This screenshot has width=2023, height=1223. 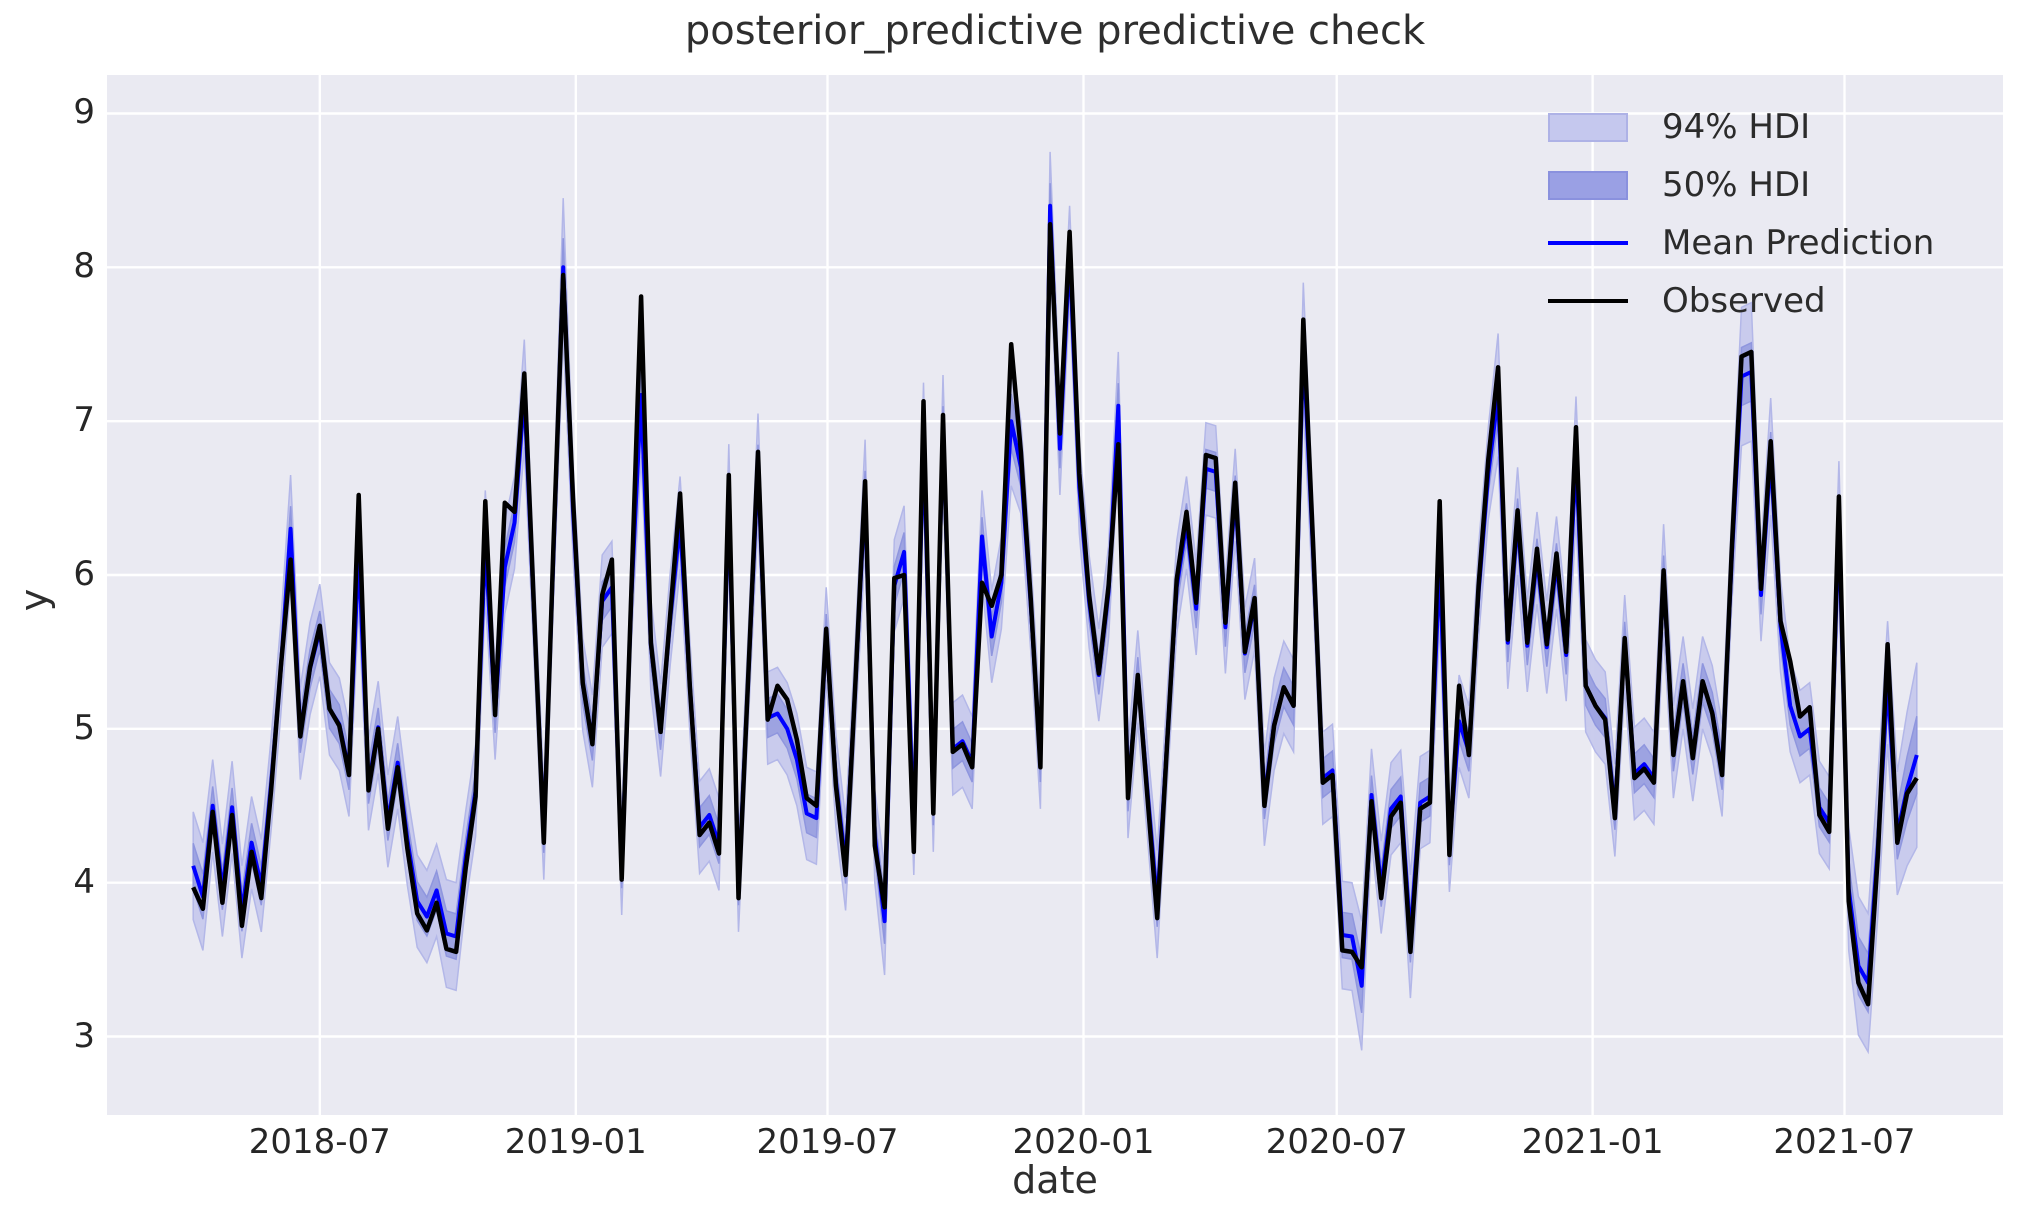 What do you see at coordinates (84, 727) in the screenshot?
I see `y-tick-label: 5` at bounding box center [84, 727].